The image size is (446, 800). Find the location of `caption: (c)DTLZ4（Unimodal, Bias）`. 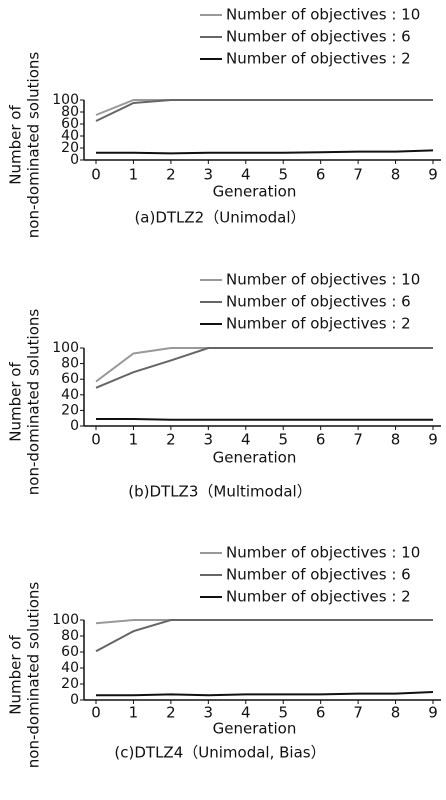

caption: (c)DTLZ4（Unimodal, Bias） is located at coordinates (219, 753).